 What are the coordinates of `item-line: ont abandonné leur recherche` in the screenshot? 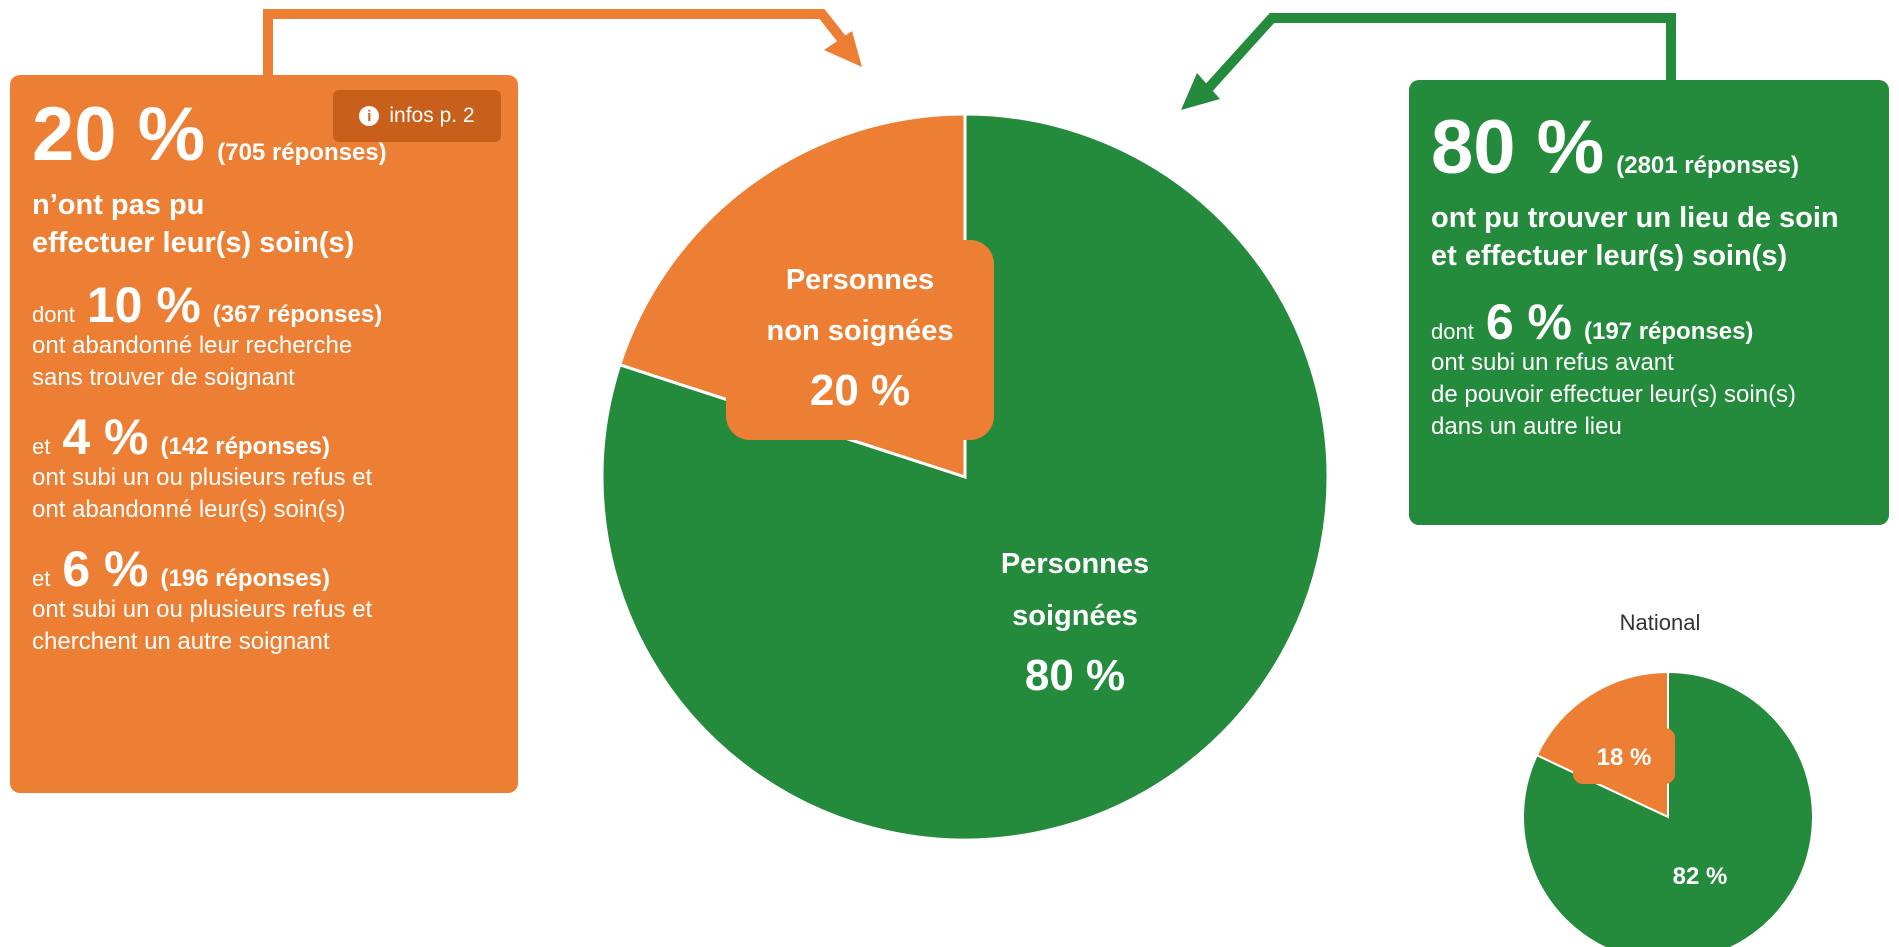 It's located at (192, 346).